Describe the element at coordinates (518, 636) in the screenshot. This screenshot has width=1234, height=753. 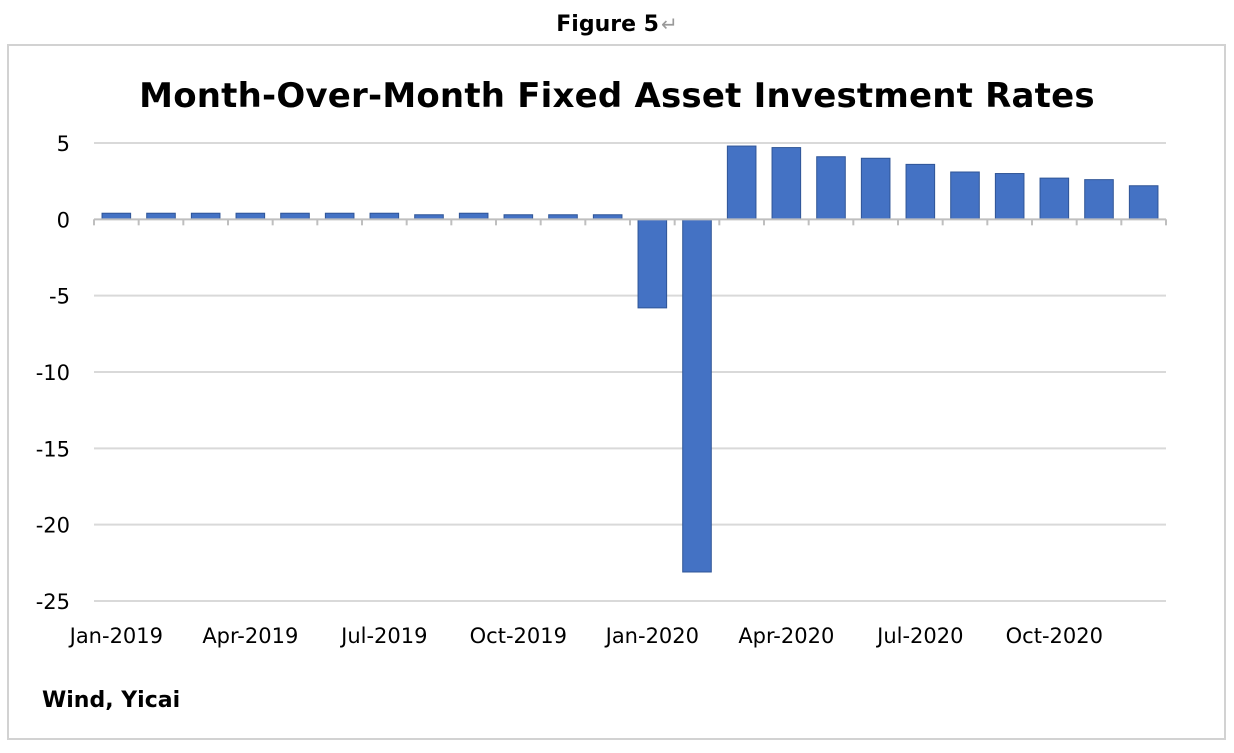
I see `x-tick-label: Oct-2019` at that location.